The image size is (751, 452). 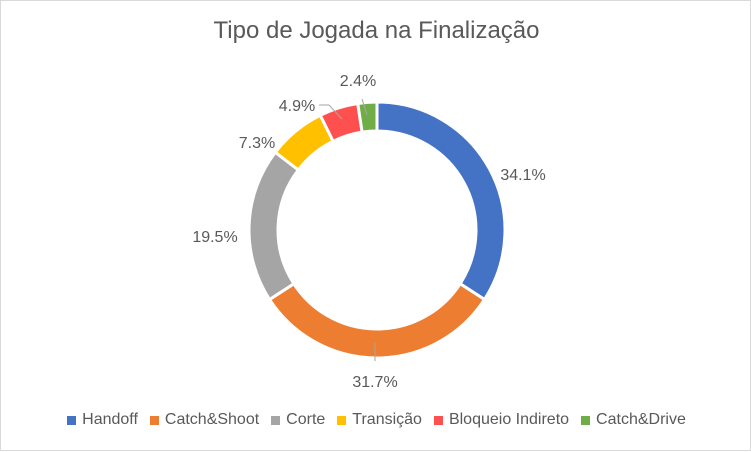 What do you see at coordinates (374, 382) in the screenshot?
I see `data-label: 31.7%` at bounding box center [374, 382].